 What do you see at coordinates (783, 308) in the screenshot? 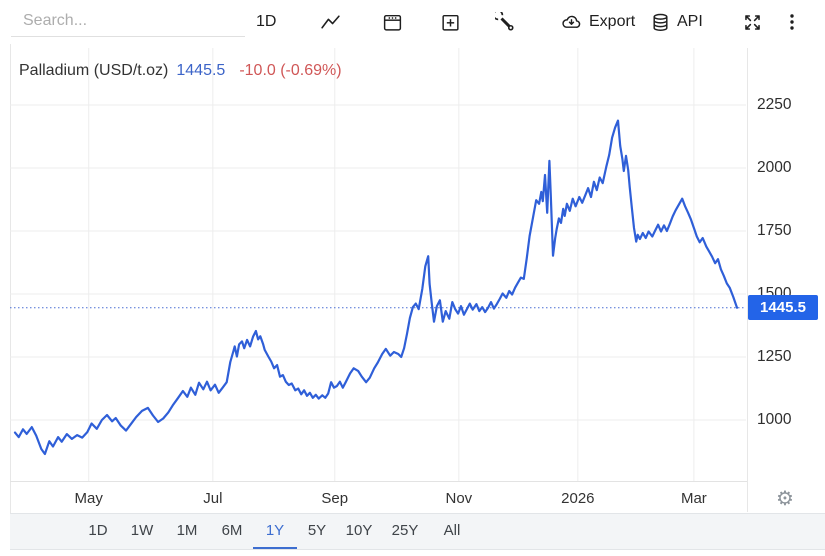
I see `current-price-badge: 1445.5` at bounding box center [783, 308].